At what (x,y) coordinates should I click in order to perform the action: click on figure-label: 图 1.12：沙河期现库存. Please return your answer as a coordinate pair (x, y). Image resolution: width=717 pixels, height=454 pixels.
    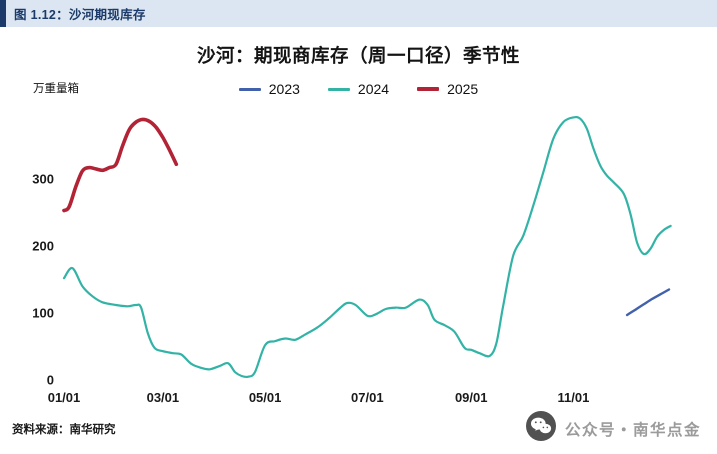
    Looking at the image, I should click on (80, 15).